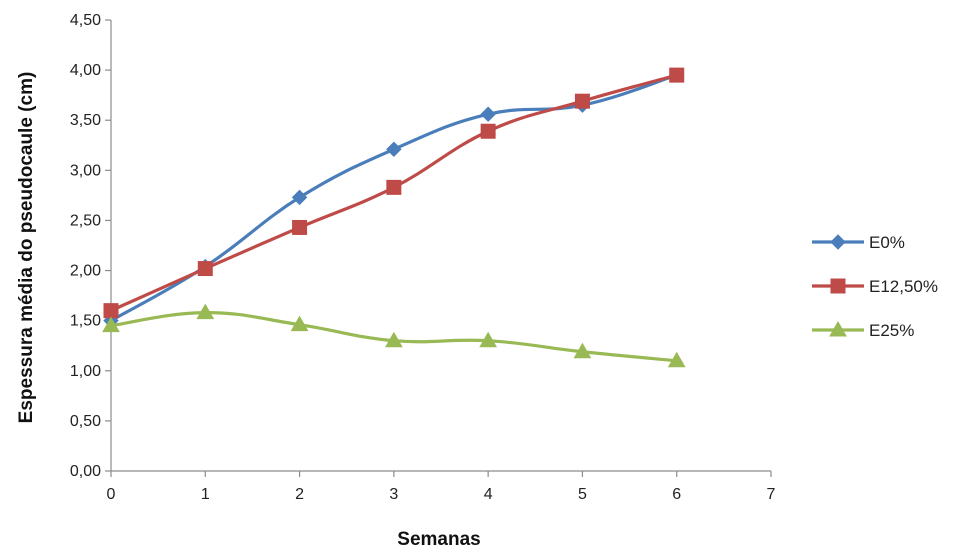 The width and height of the screenshot is (955, 550). What do you see at coordinates (85, 371) in the screenshot?
I see `y-tick-label: 1,00` at bounding box center [85, 371].